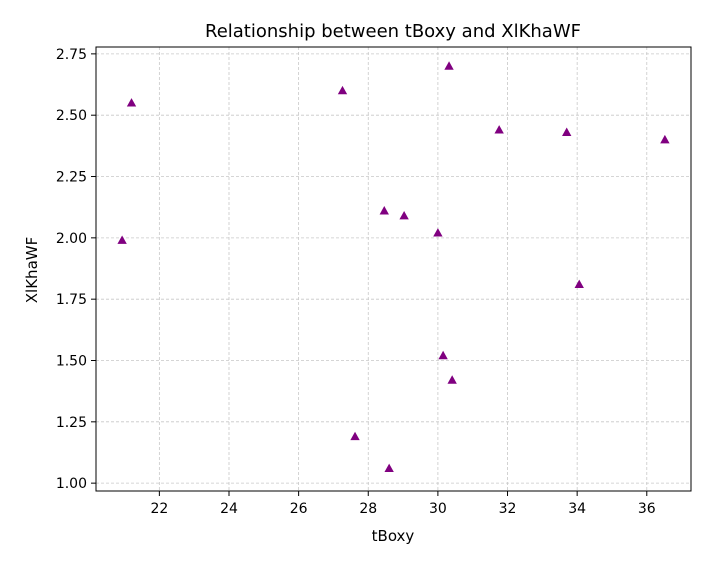 The image size is (713, 567). I want to click on y-tick-label: 2.50, so click(71, 116).